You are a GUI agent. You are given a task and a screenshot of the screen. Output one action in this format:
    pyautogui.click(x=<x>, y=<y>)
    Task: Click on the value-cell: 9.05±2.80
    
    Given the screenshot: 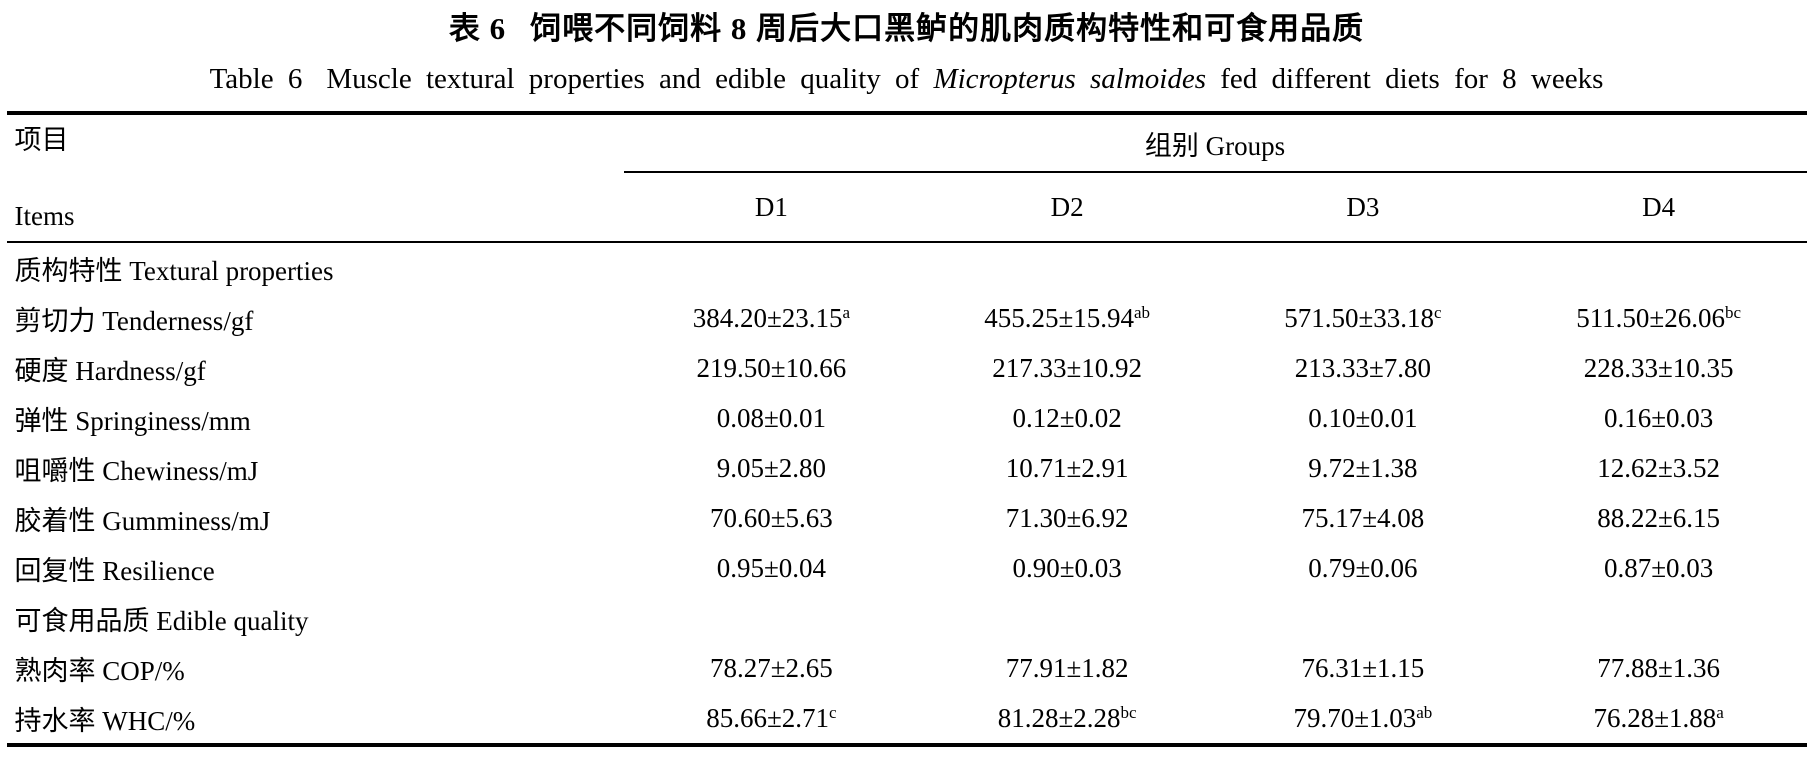 What is the action you would take?
    pyautogui.click(x=772, y=468)
    